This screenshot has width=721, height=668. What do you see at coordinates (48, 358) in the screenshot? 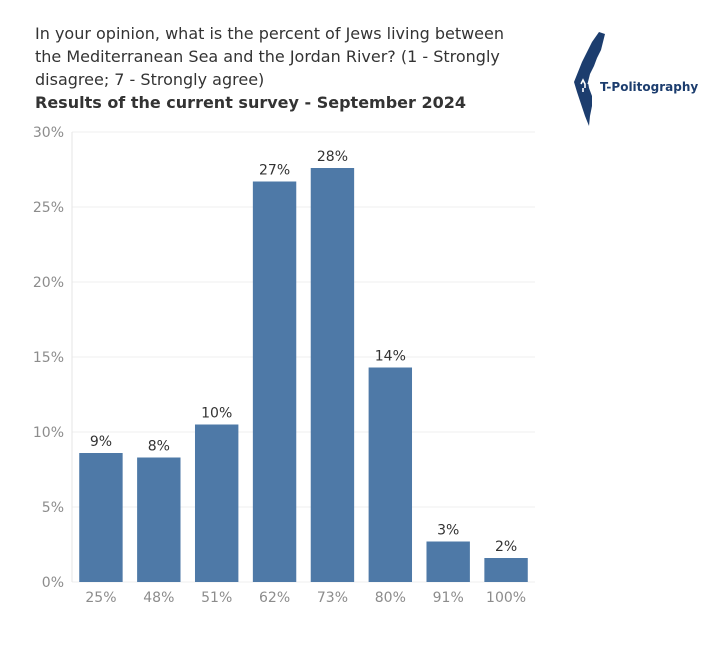
I see `y-tick-label: 15%` at bounding box center [48, 358].